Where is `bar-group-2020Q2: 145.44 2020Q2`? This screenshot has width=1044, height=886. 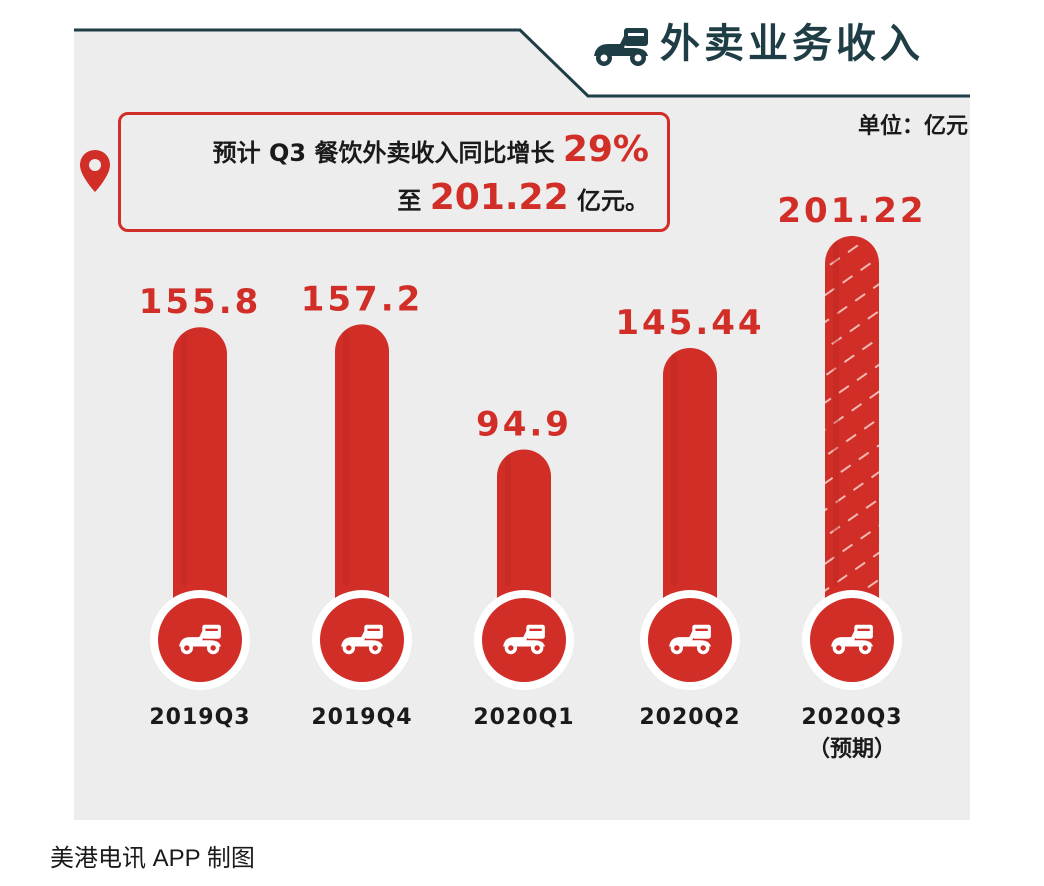
bar-group-2020Q2: 145.44 2020Q2 is located at coordinates (689, 516).